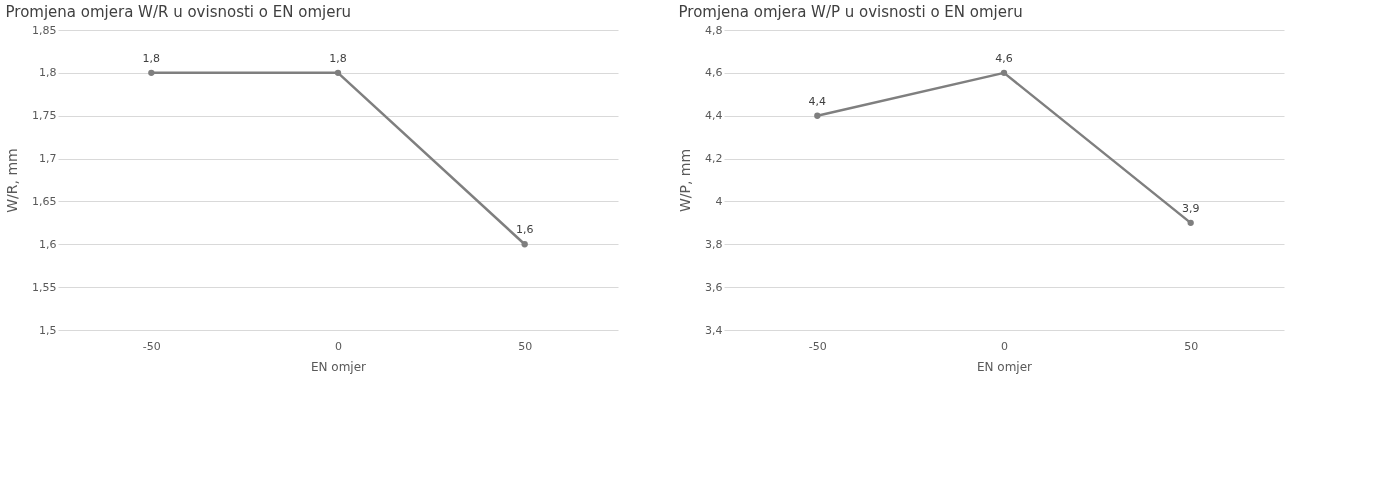  What do you see at coordinates (12, 180) in the screenshot?
I see `y-axis-title: W/R, mm` at bounding box center [12, 180].